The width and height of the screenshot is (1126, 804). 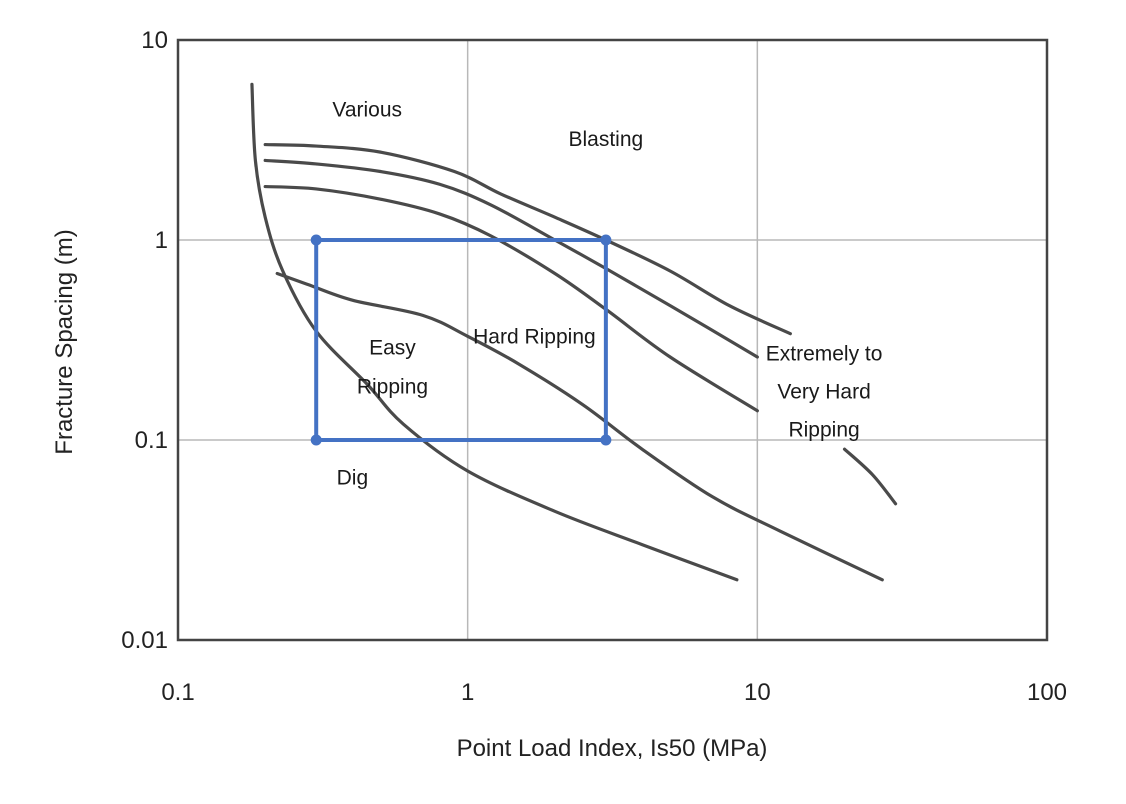 What do you see at coordinates (151, 440) in the screenshot?
I see `y-tick-label: 0.1` at bounding box center [151, 440].